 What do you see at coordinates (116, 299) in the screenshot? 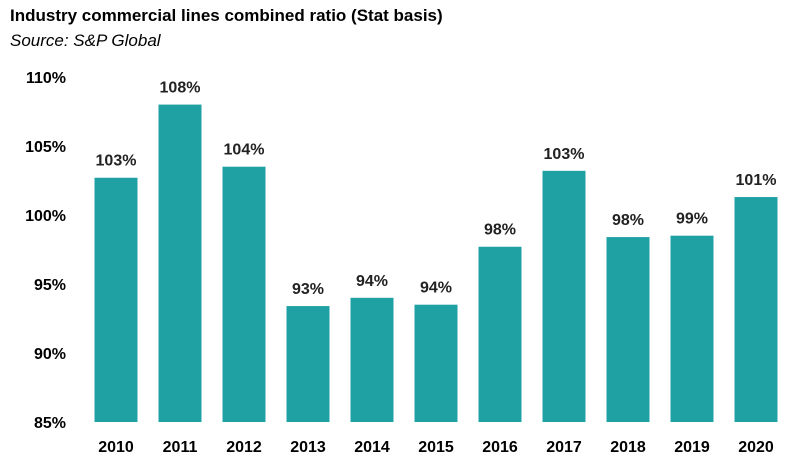
I see `bar-2010` at bounding box center [116, 299].